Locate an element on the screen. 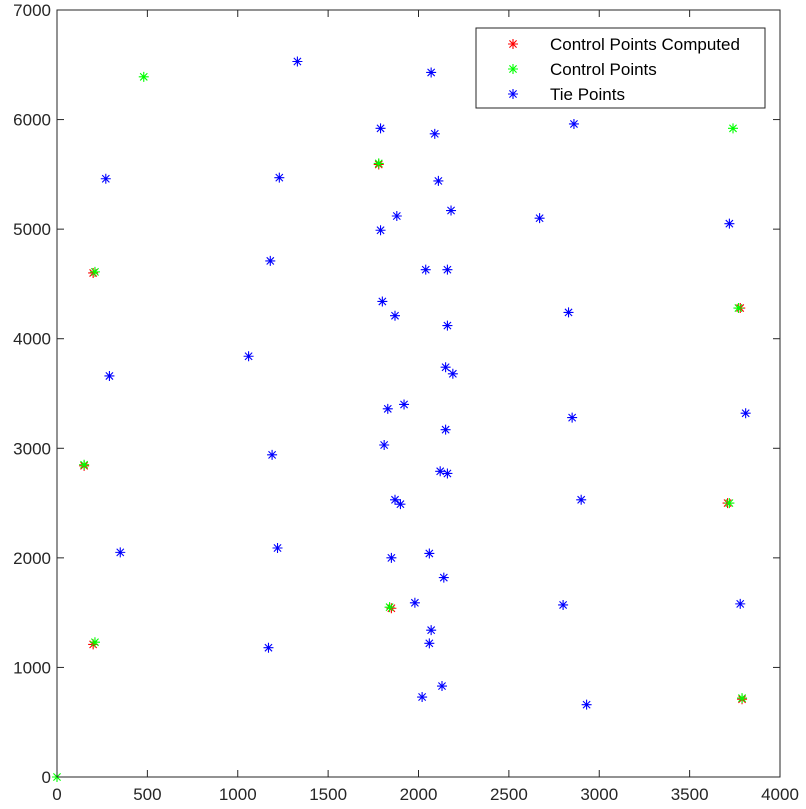 The width and height of the screenshot is (806, 809). legend-entry: Control Points is located at coordinates (582, 69).